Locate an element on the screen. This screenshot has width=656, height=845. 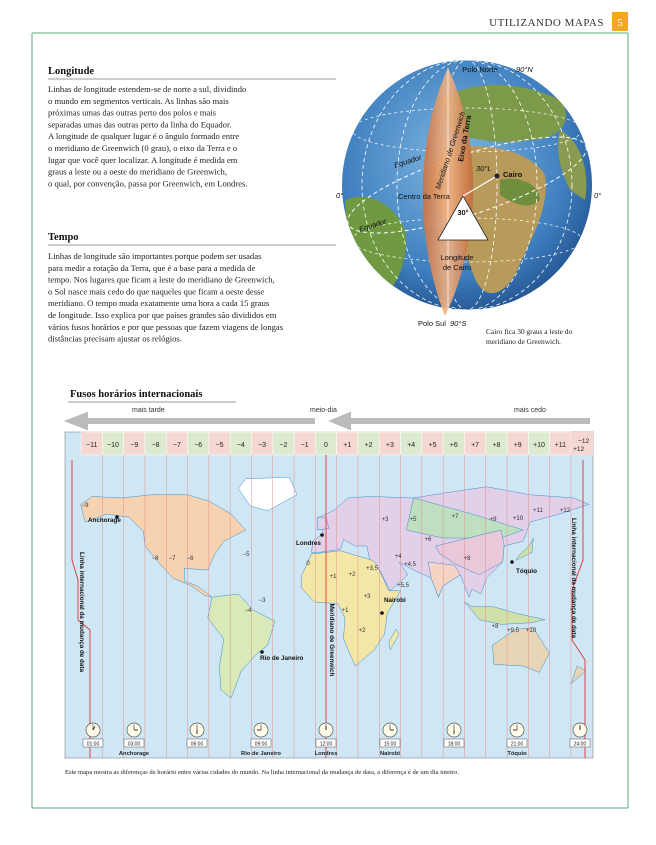
figure-caption: Cairo fica 30 graus a leste do is located at coordinates (529, 331).